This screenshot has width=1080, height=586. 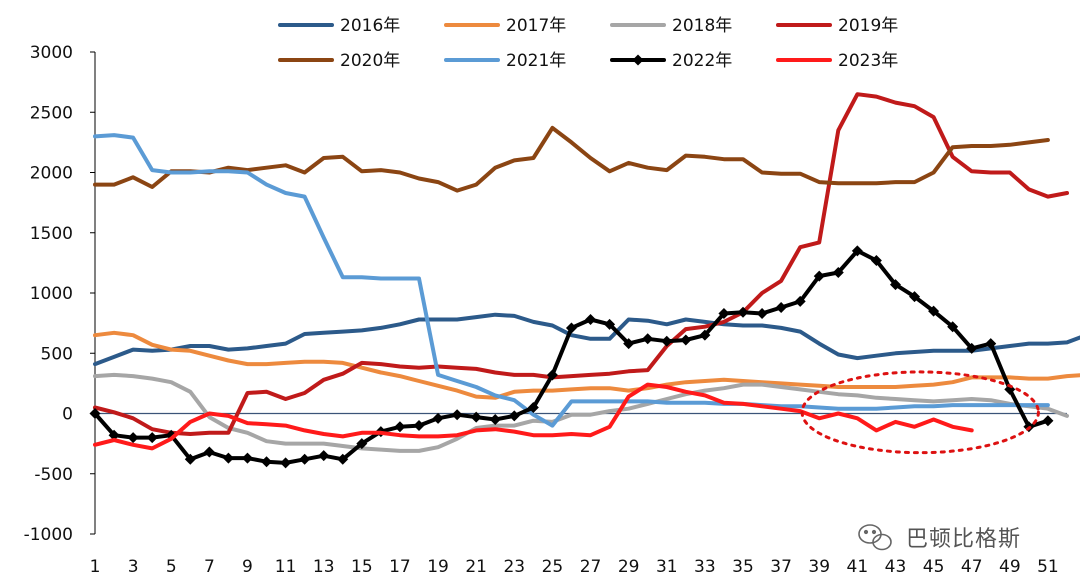 What do you see at coordinates (133, 567) in the screenshot?
I see `x-tick-label: 3` at bounding box center [133, 567].